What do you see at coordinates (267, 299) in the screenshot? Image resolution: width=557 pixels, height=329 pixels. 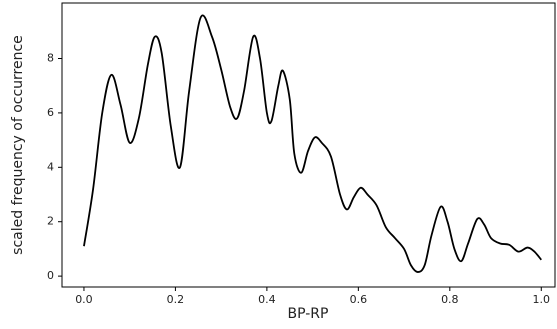 I see `x-tick-label: 0.4` at bounding box center [267, 299].